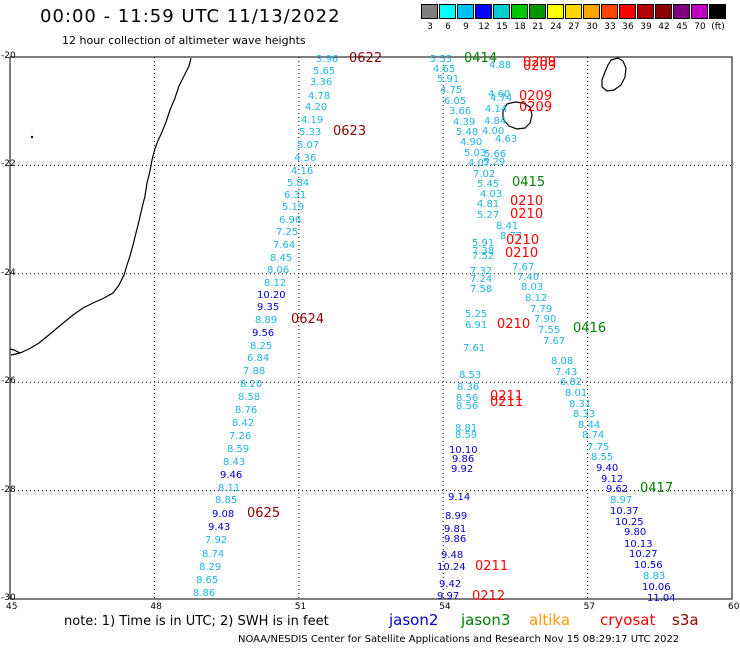 The width and height of the screenshot is (740, 650). What do you see at coordinates (459, 497) in the screenshot?
I see `wave-height-value: 9.14` at bounding box center [459, 497].